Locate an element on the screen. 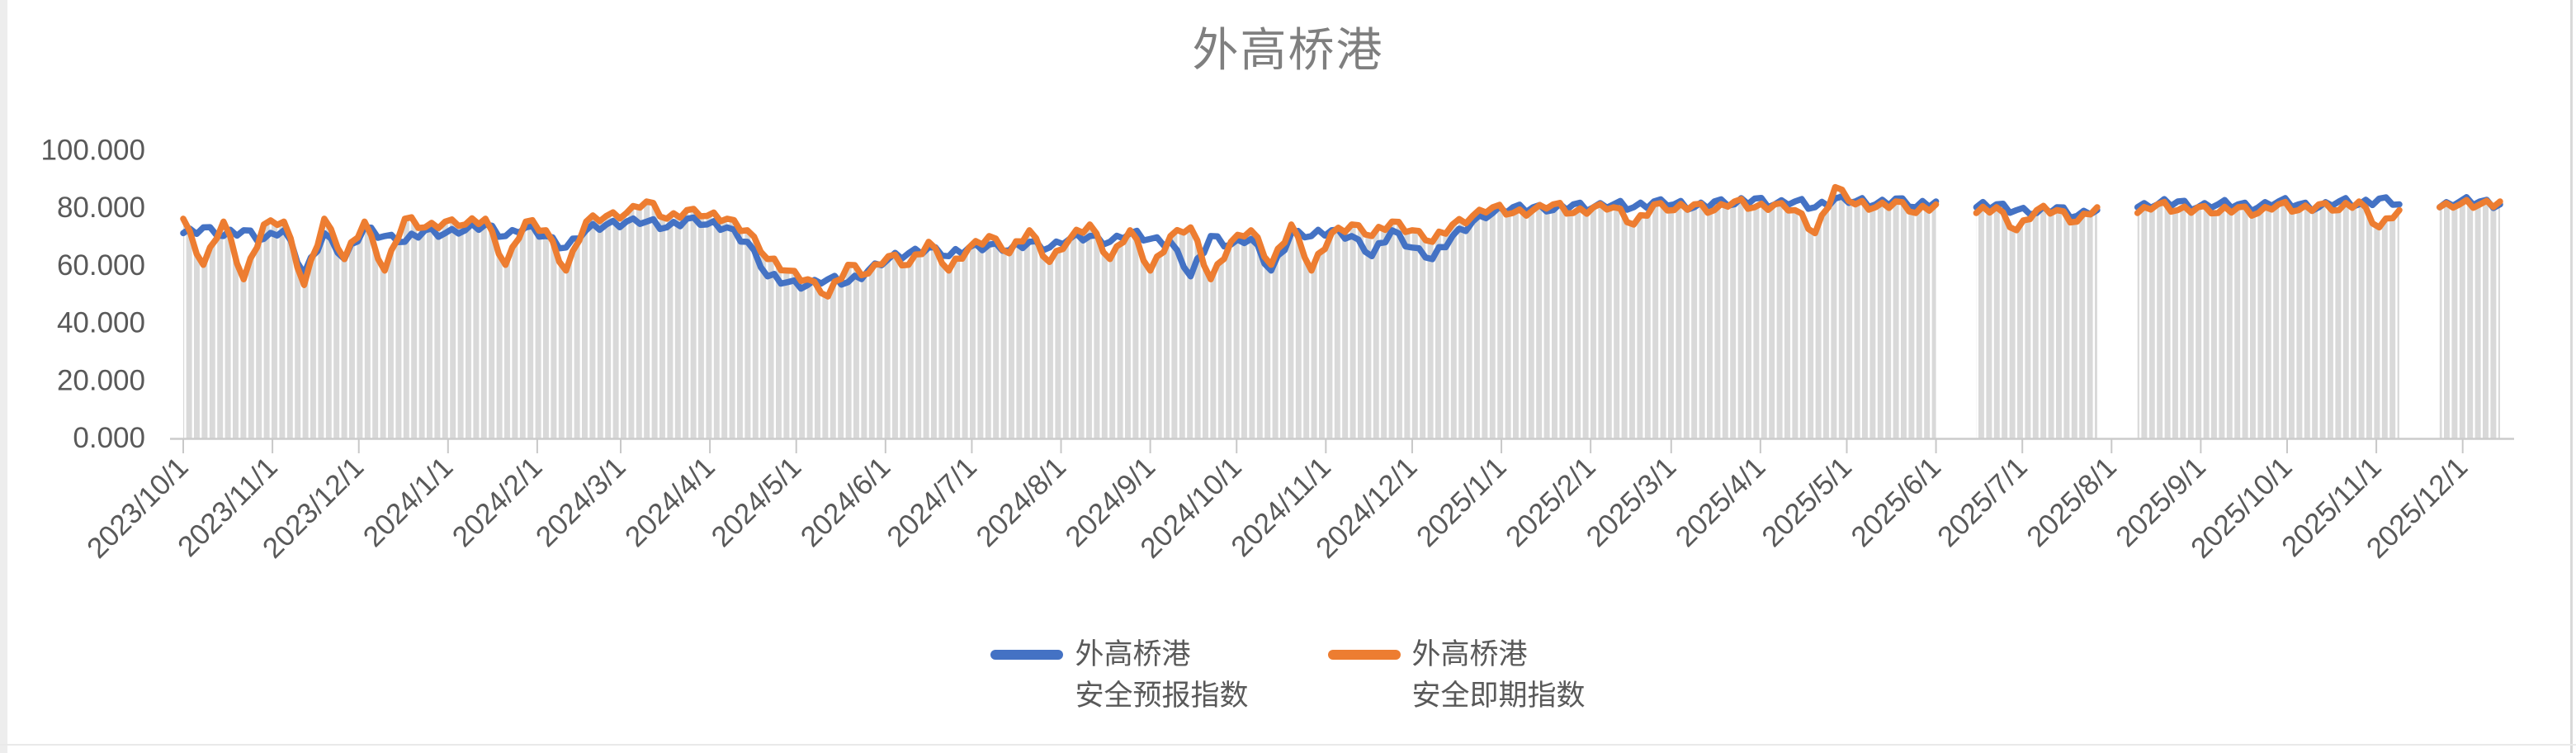 The width and height of the screenshot is (2576, 753). y-axis-label: 80.000 is located at coordinates (101, 208).